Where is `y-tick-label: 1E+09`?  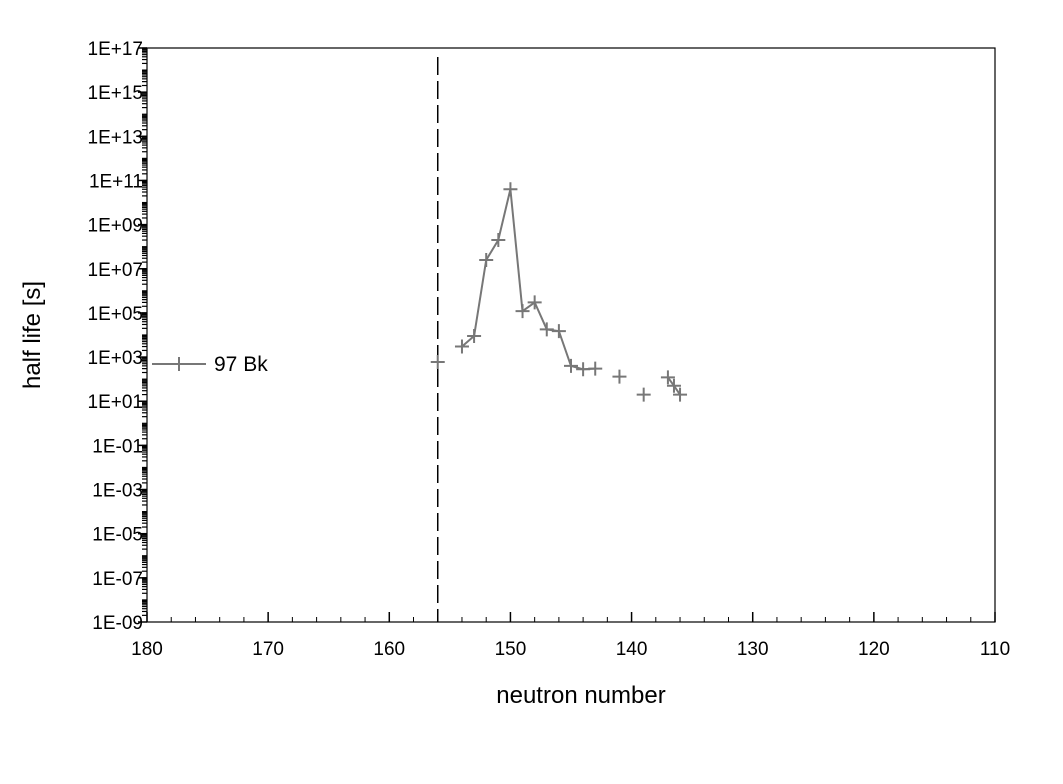 y-tick-label: 1E+09 is located at coordinates (115, 226).